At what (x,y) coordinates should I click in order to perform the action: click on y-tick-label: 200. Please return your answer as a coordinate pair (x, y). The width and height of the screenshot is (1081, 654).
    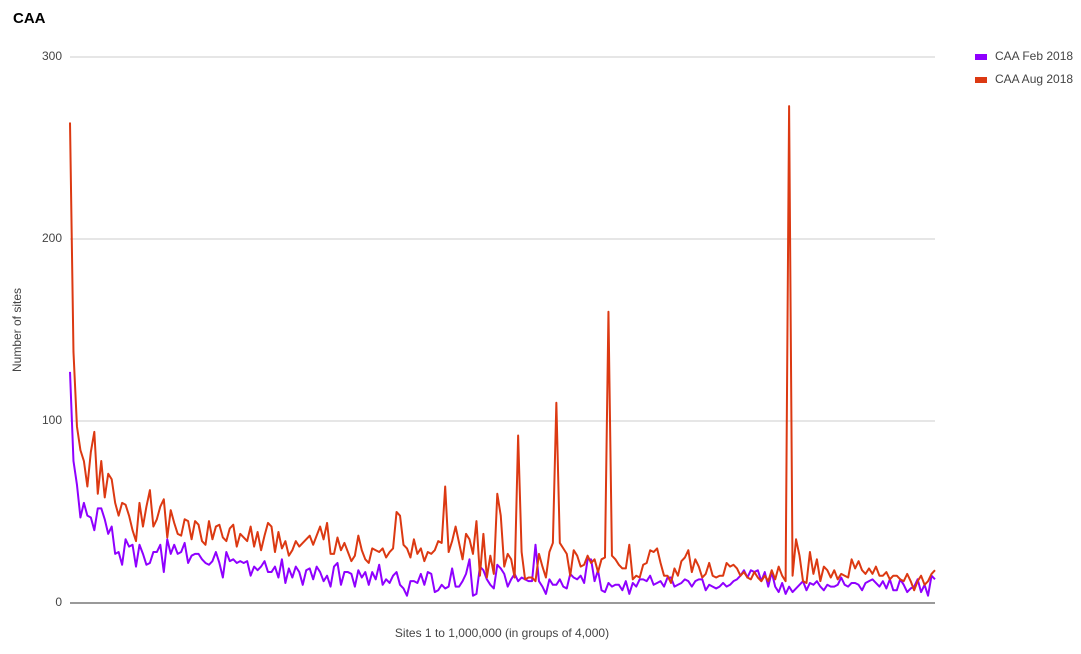
    Looking at the image, I should click on (52, 238).